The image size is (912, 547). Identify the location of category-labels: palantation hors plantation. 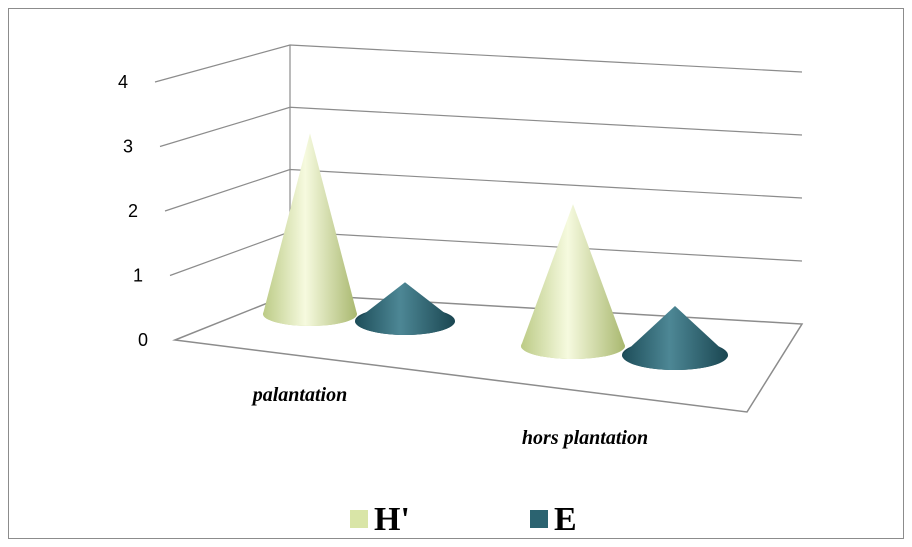
(449, 416).